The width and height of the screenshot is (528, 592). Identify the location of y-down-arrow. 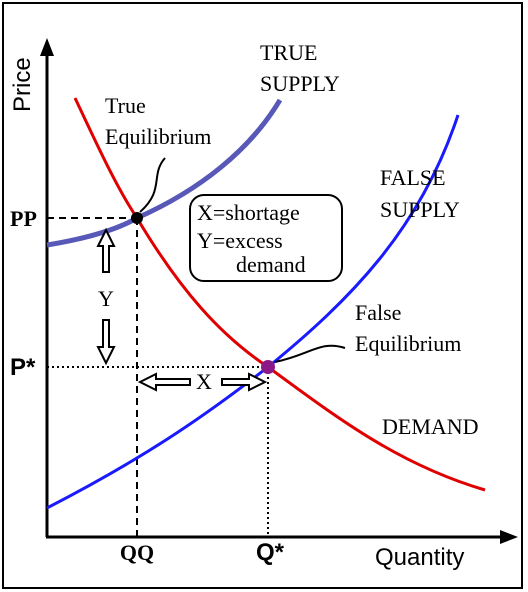
(106, 342).